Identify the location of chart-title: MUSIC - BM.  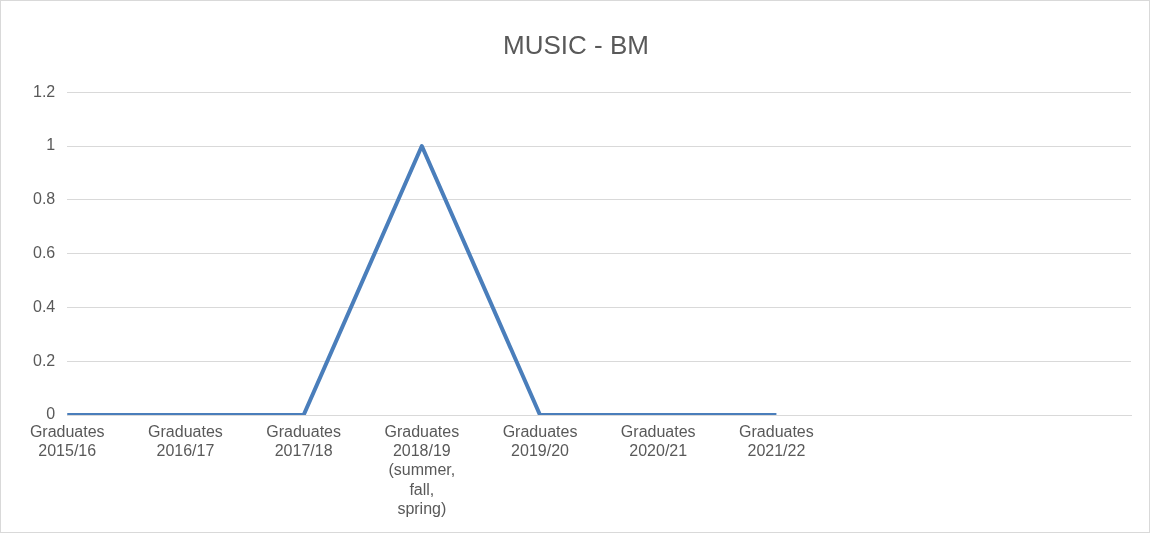
(576, 44).